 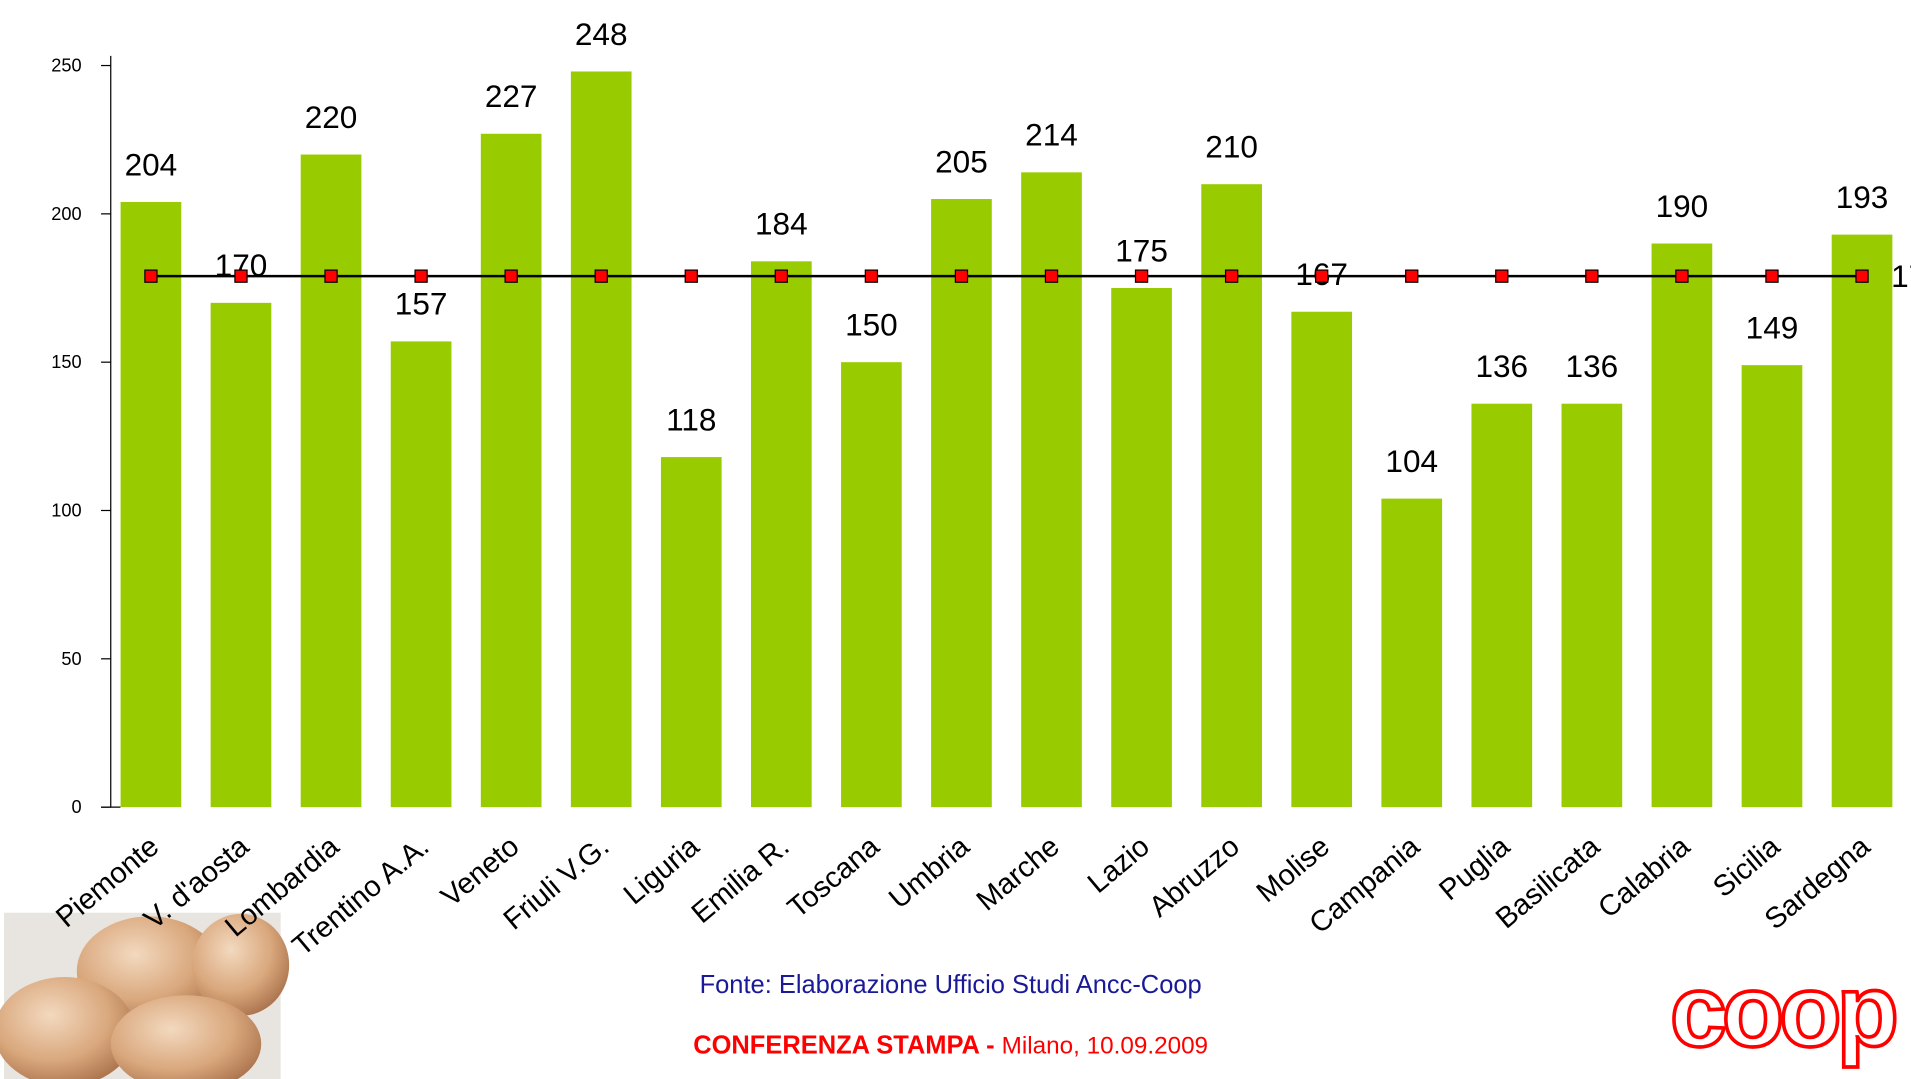 What do you see at coordinates (1141, 250) in the screenshot?
I see `bar-value-label: 175` at bounding box center [1141, 250].